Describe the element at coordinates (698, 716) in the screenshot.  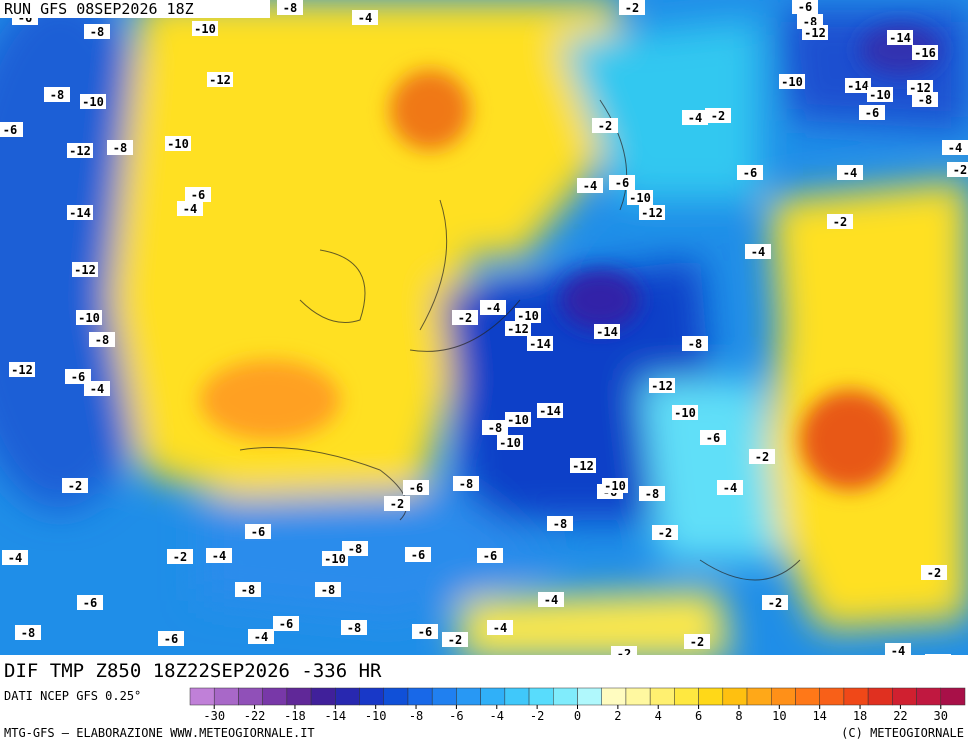
I see `colorbar-tick-label: 6` at that location.